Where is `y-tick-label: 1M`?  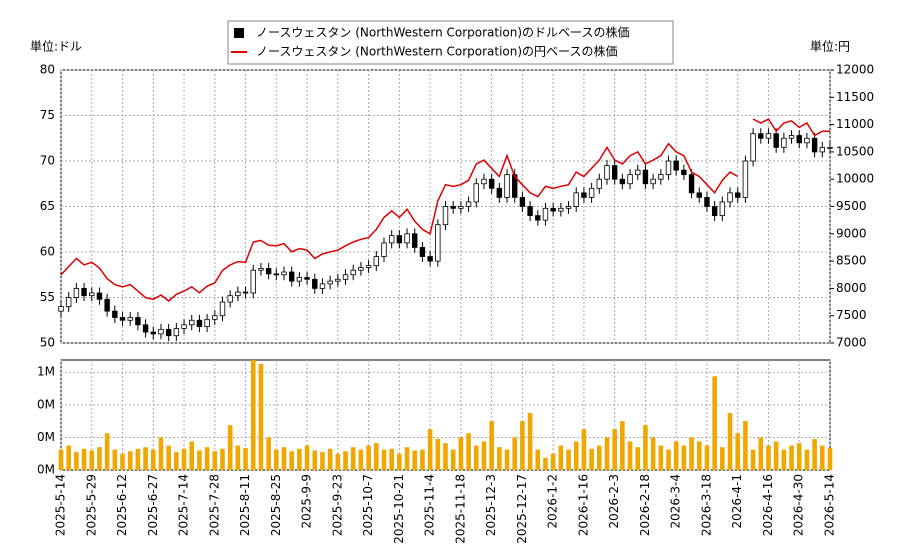 y-tick-label: 1M is located at coordinates (46, 372).